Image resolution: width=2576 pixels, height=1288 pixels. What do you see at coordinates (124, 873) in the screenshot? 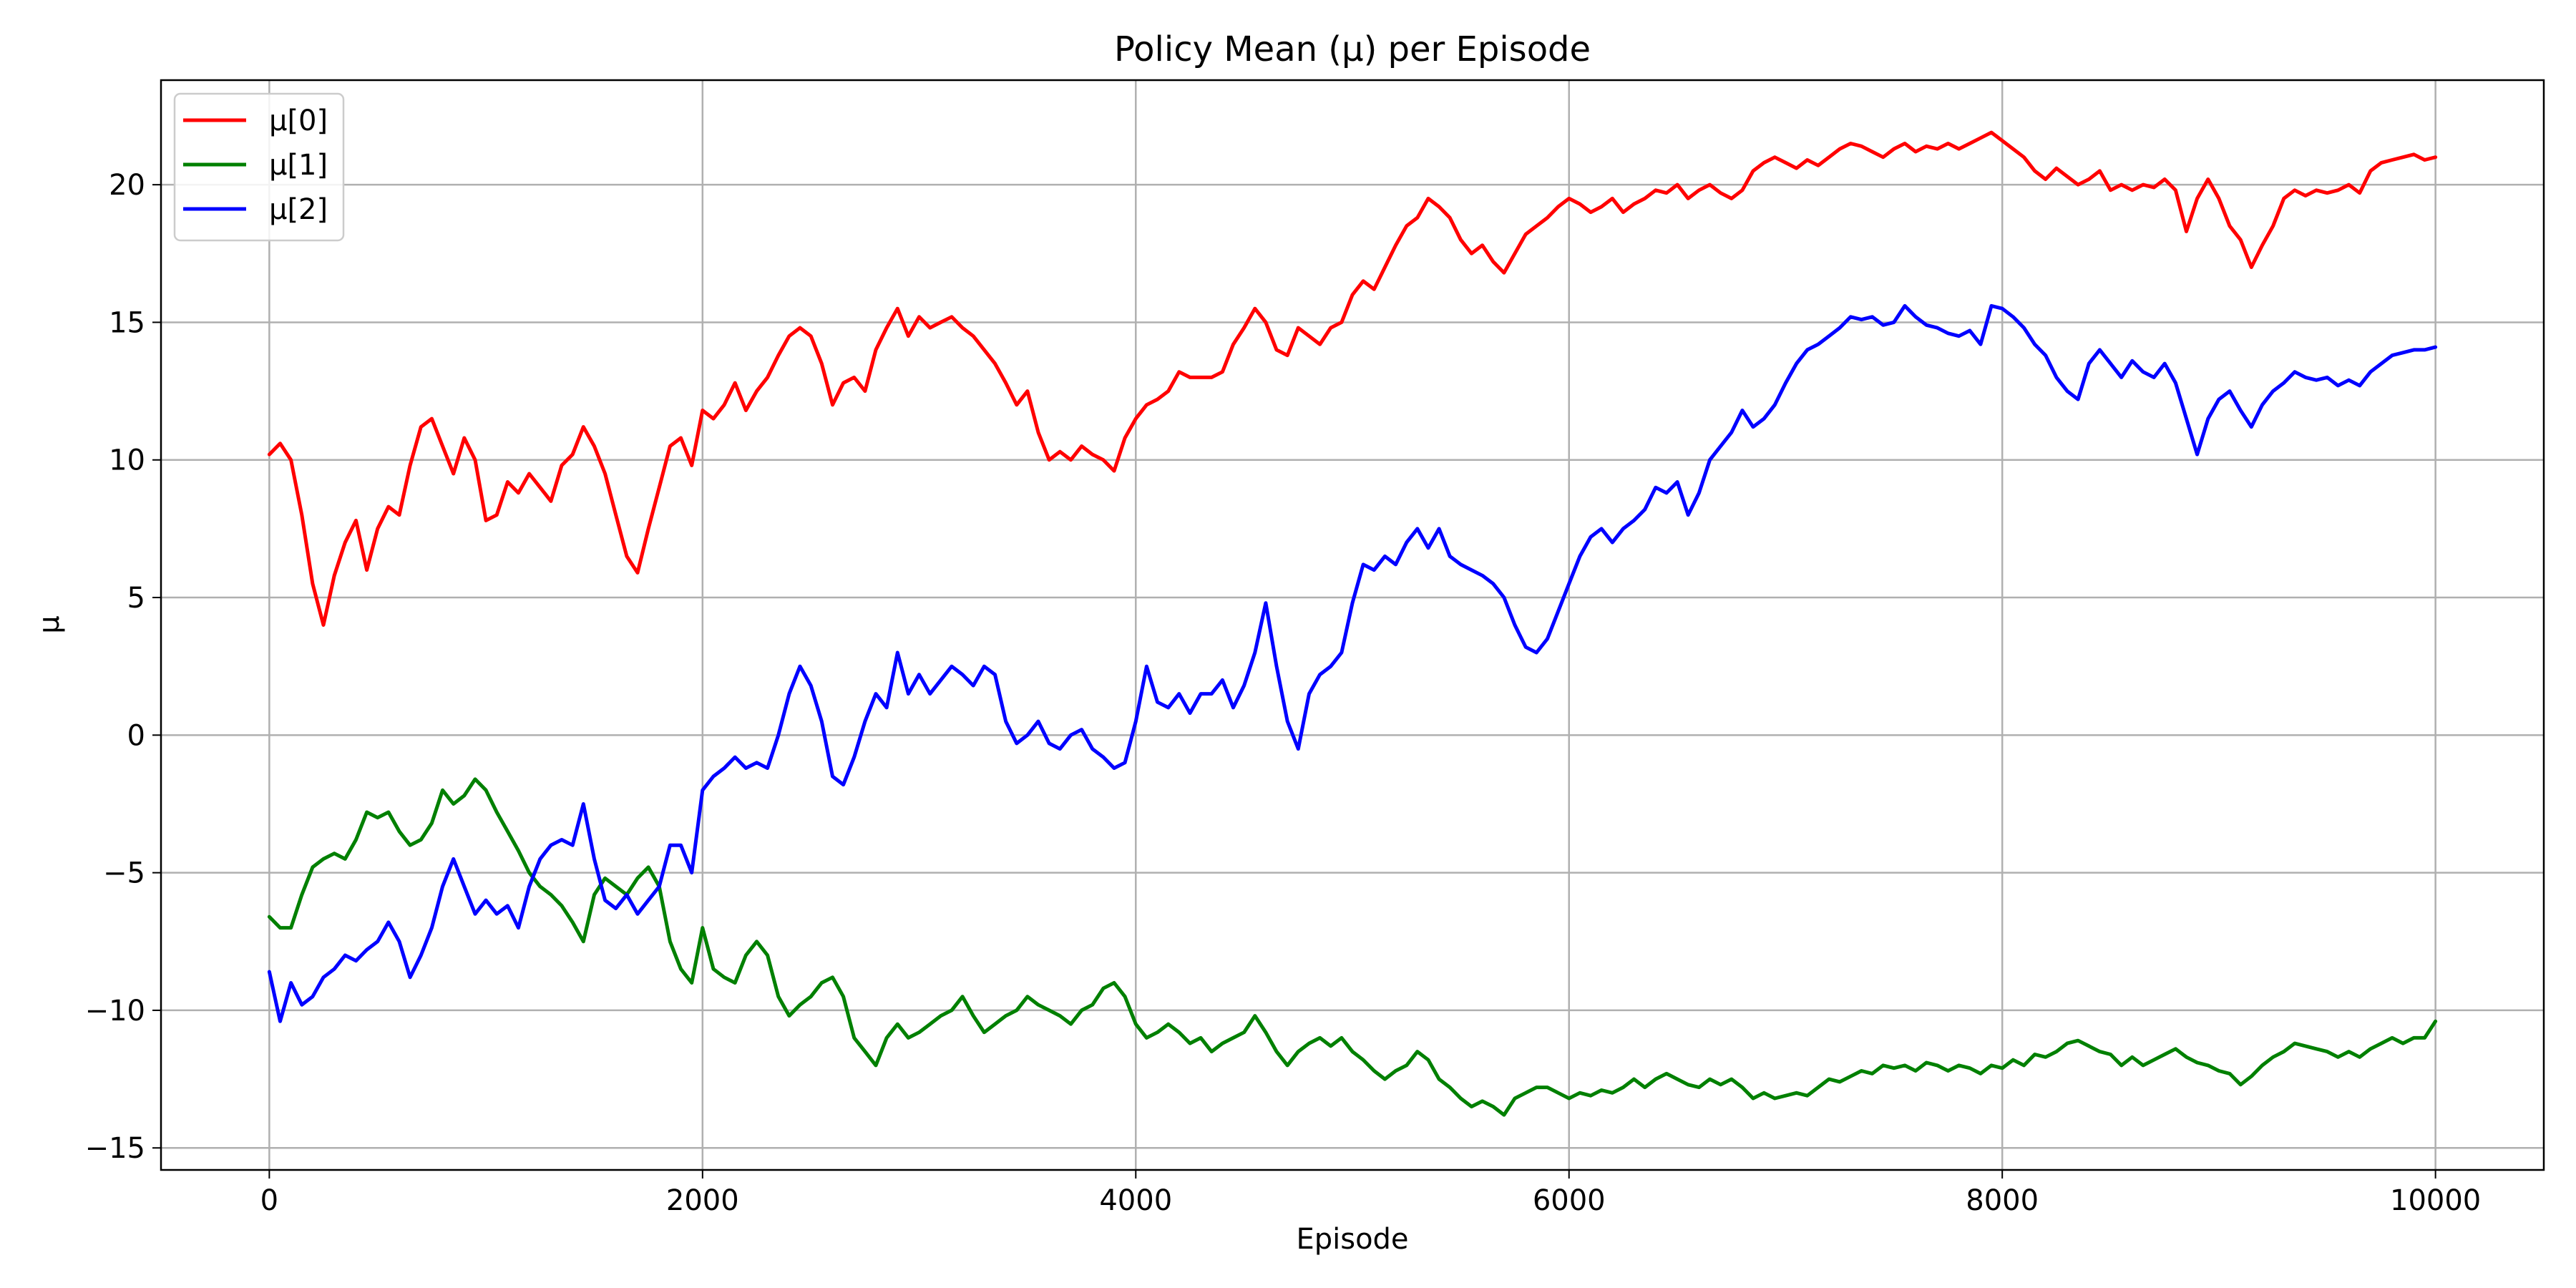
I see `y-tick-label: −5` at bounding box center [124, 873].